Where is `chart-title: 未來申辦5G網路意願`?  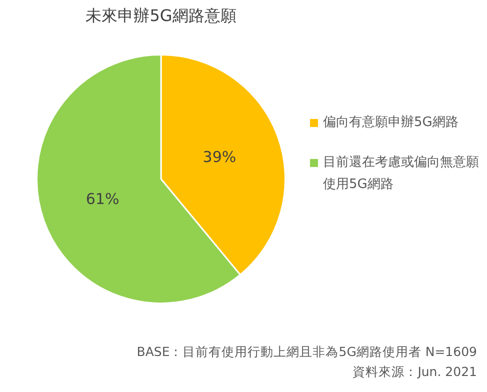
chart-title: 未來申辦5G網路意願 is located at coordinates (161, 16).